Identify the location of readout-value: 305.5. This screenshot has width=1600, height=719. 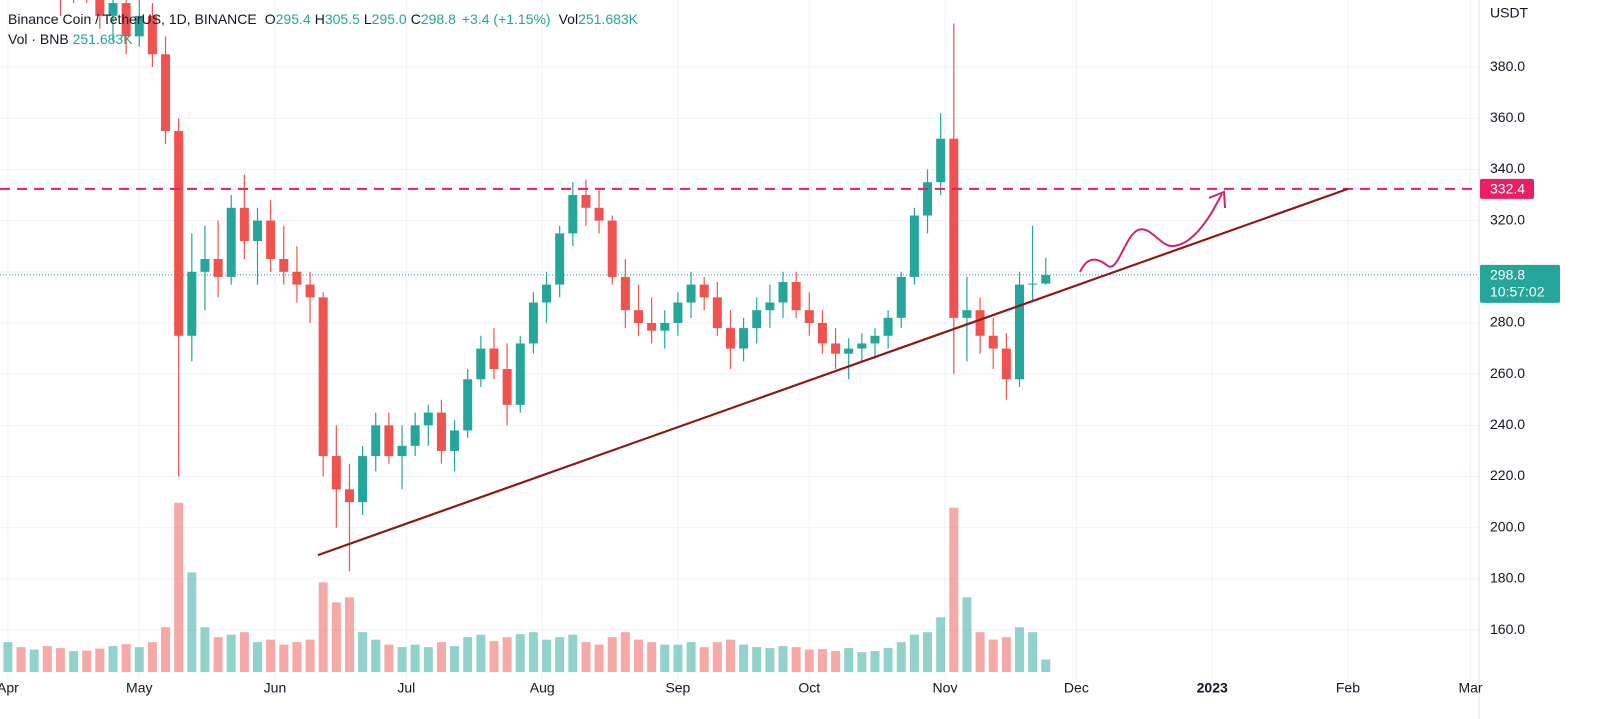
(342, 19).